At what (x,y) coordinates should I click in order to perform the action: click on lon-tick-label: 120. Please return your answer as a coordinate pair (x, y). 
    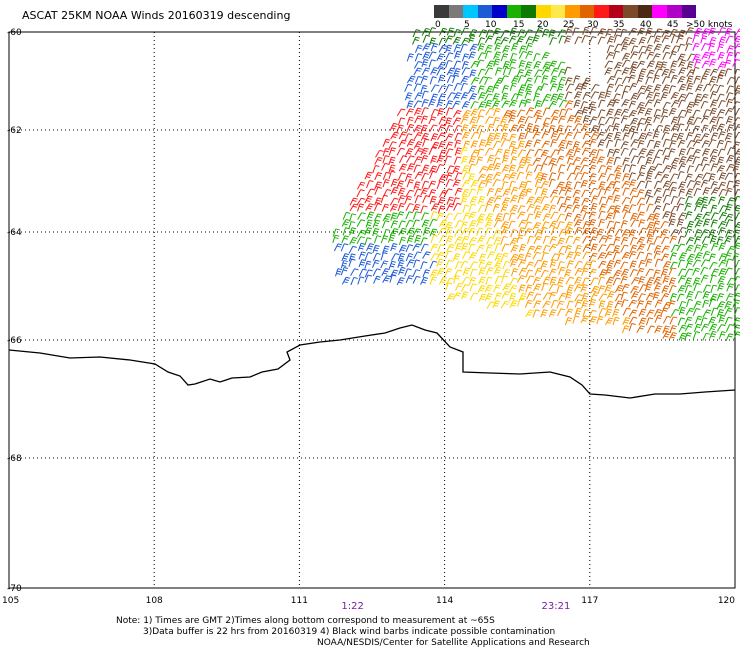
    Looking at the image, I should click on (726, 601).